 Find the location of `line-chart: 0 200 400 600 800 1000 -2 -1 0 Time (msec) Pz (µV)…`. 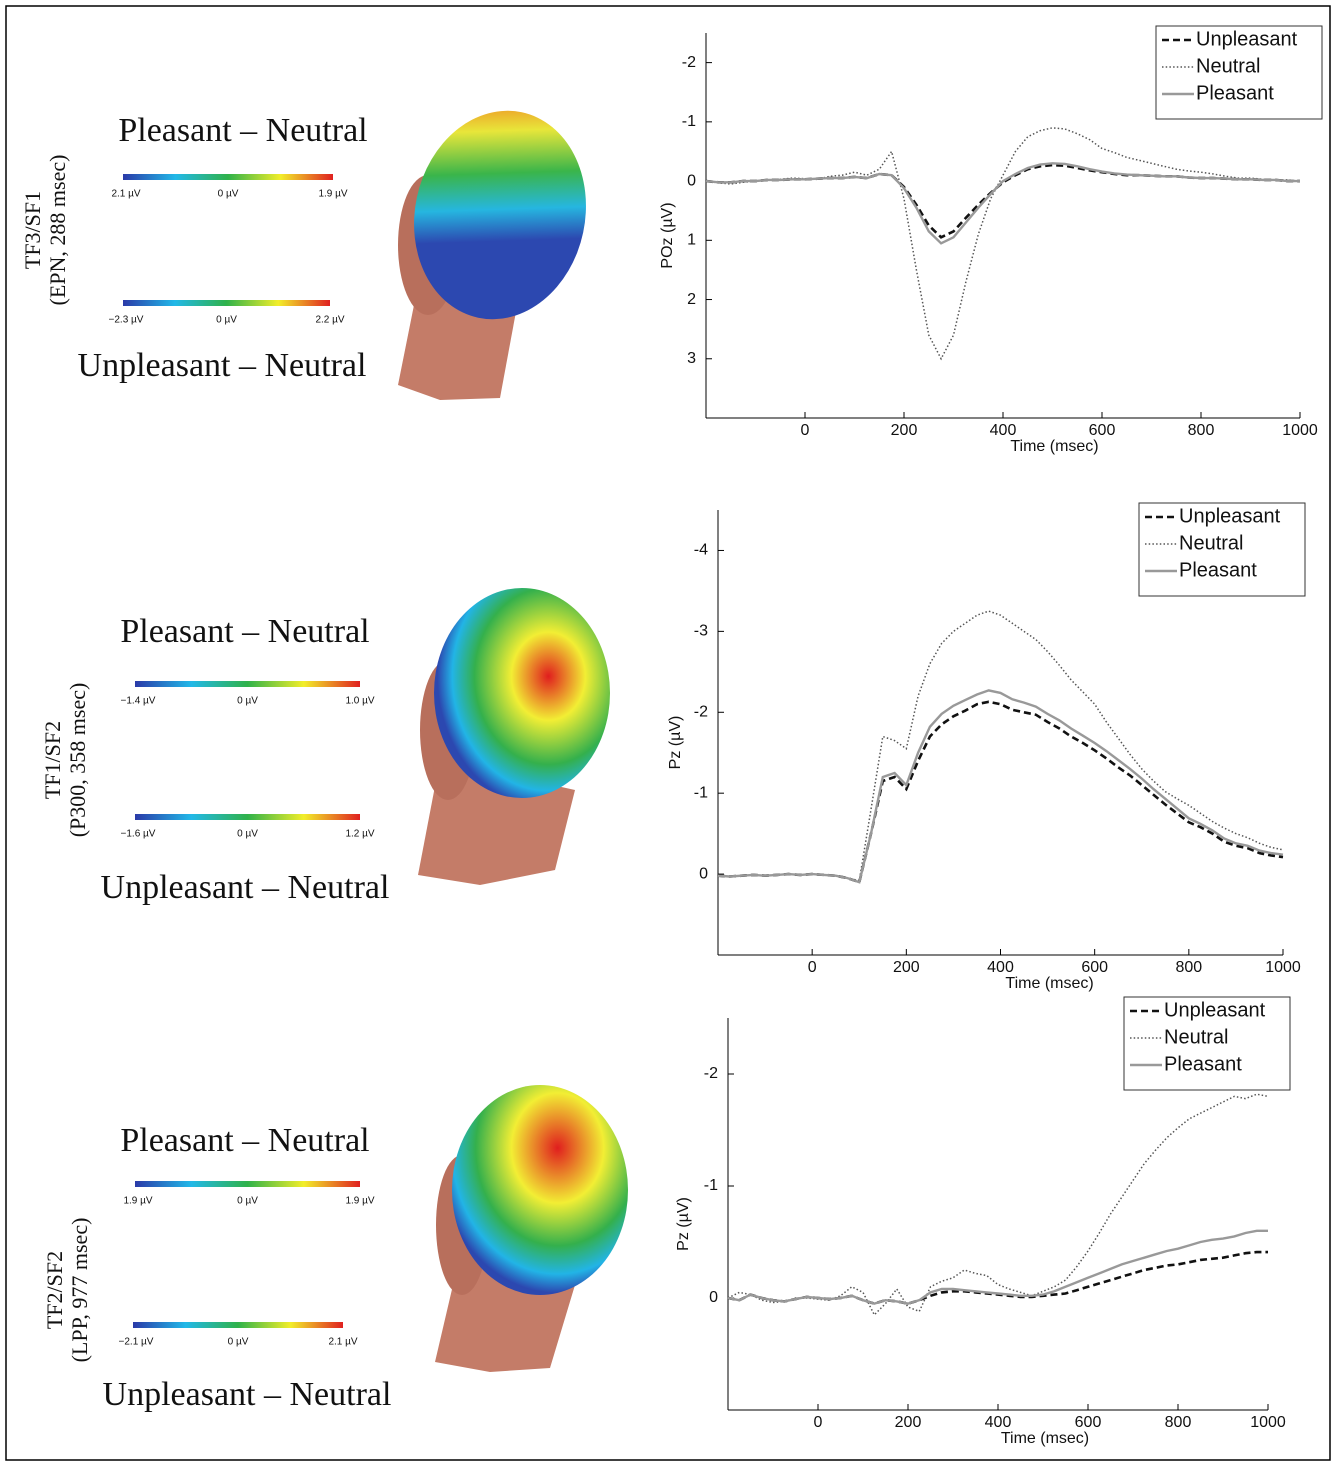

line-chart: 0 200 400 600 800 1000 -2 -1 0 Time (msec) Pz (µV)… is located at coordinates (983, 1221).